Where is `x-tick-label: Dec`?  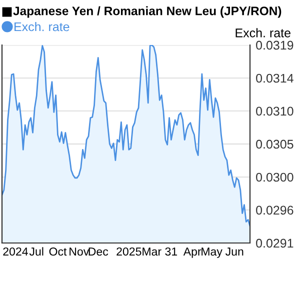
x-tick-label: Dec is located at coordinates (98, 252).